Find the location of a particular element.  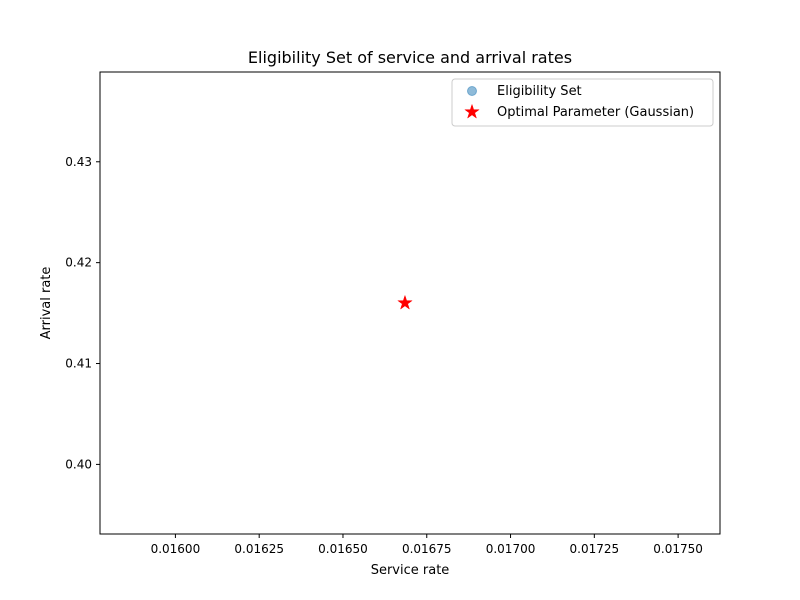

y-tick-label: 0.43 is located at coordinates (78, 162).